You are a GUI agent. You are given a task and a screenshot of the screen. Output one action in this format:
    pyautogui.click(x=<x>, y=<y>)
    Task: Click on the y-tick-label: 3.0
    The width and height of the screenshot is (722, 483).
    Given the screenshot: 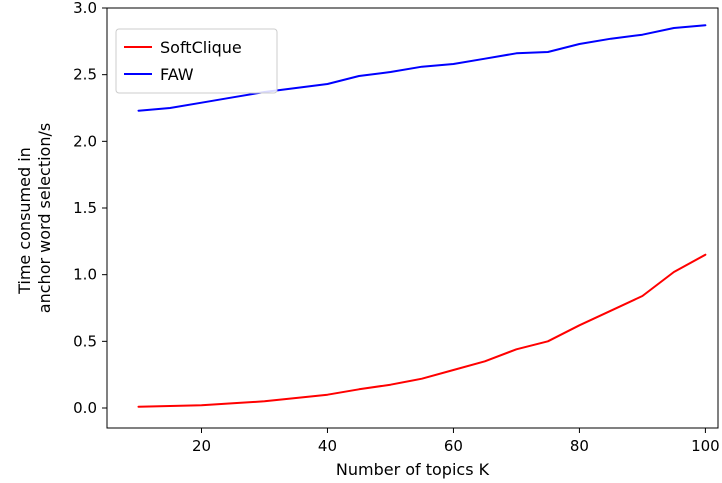 What is the action you would take?
    pyautogui.click(x=85, y=8)
    